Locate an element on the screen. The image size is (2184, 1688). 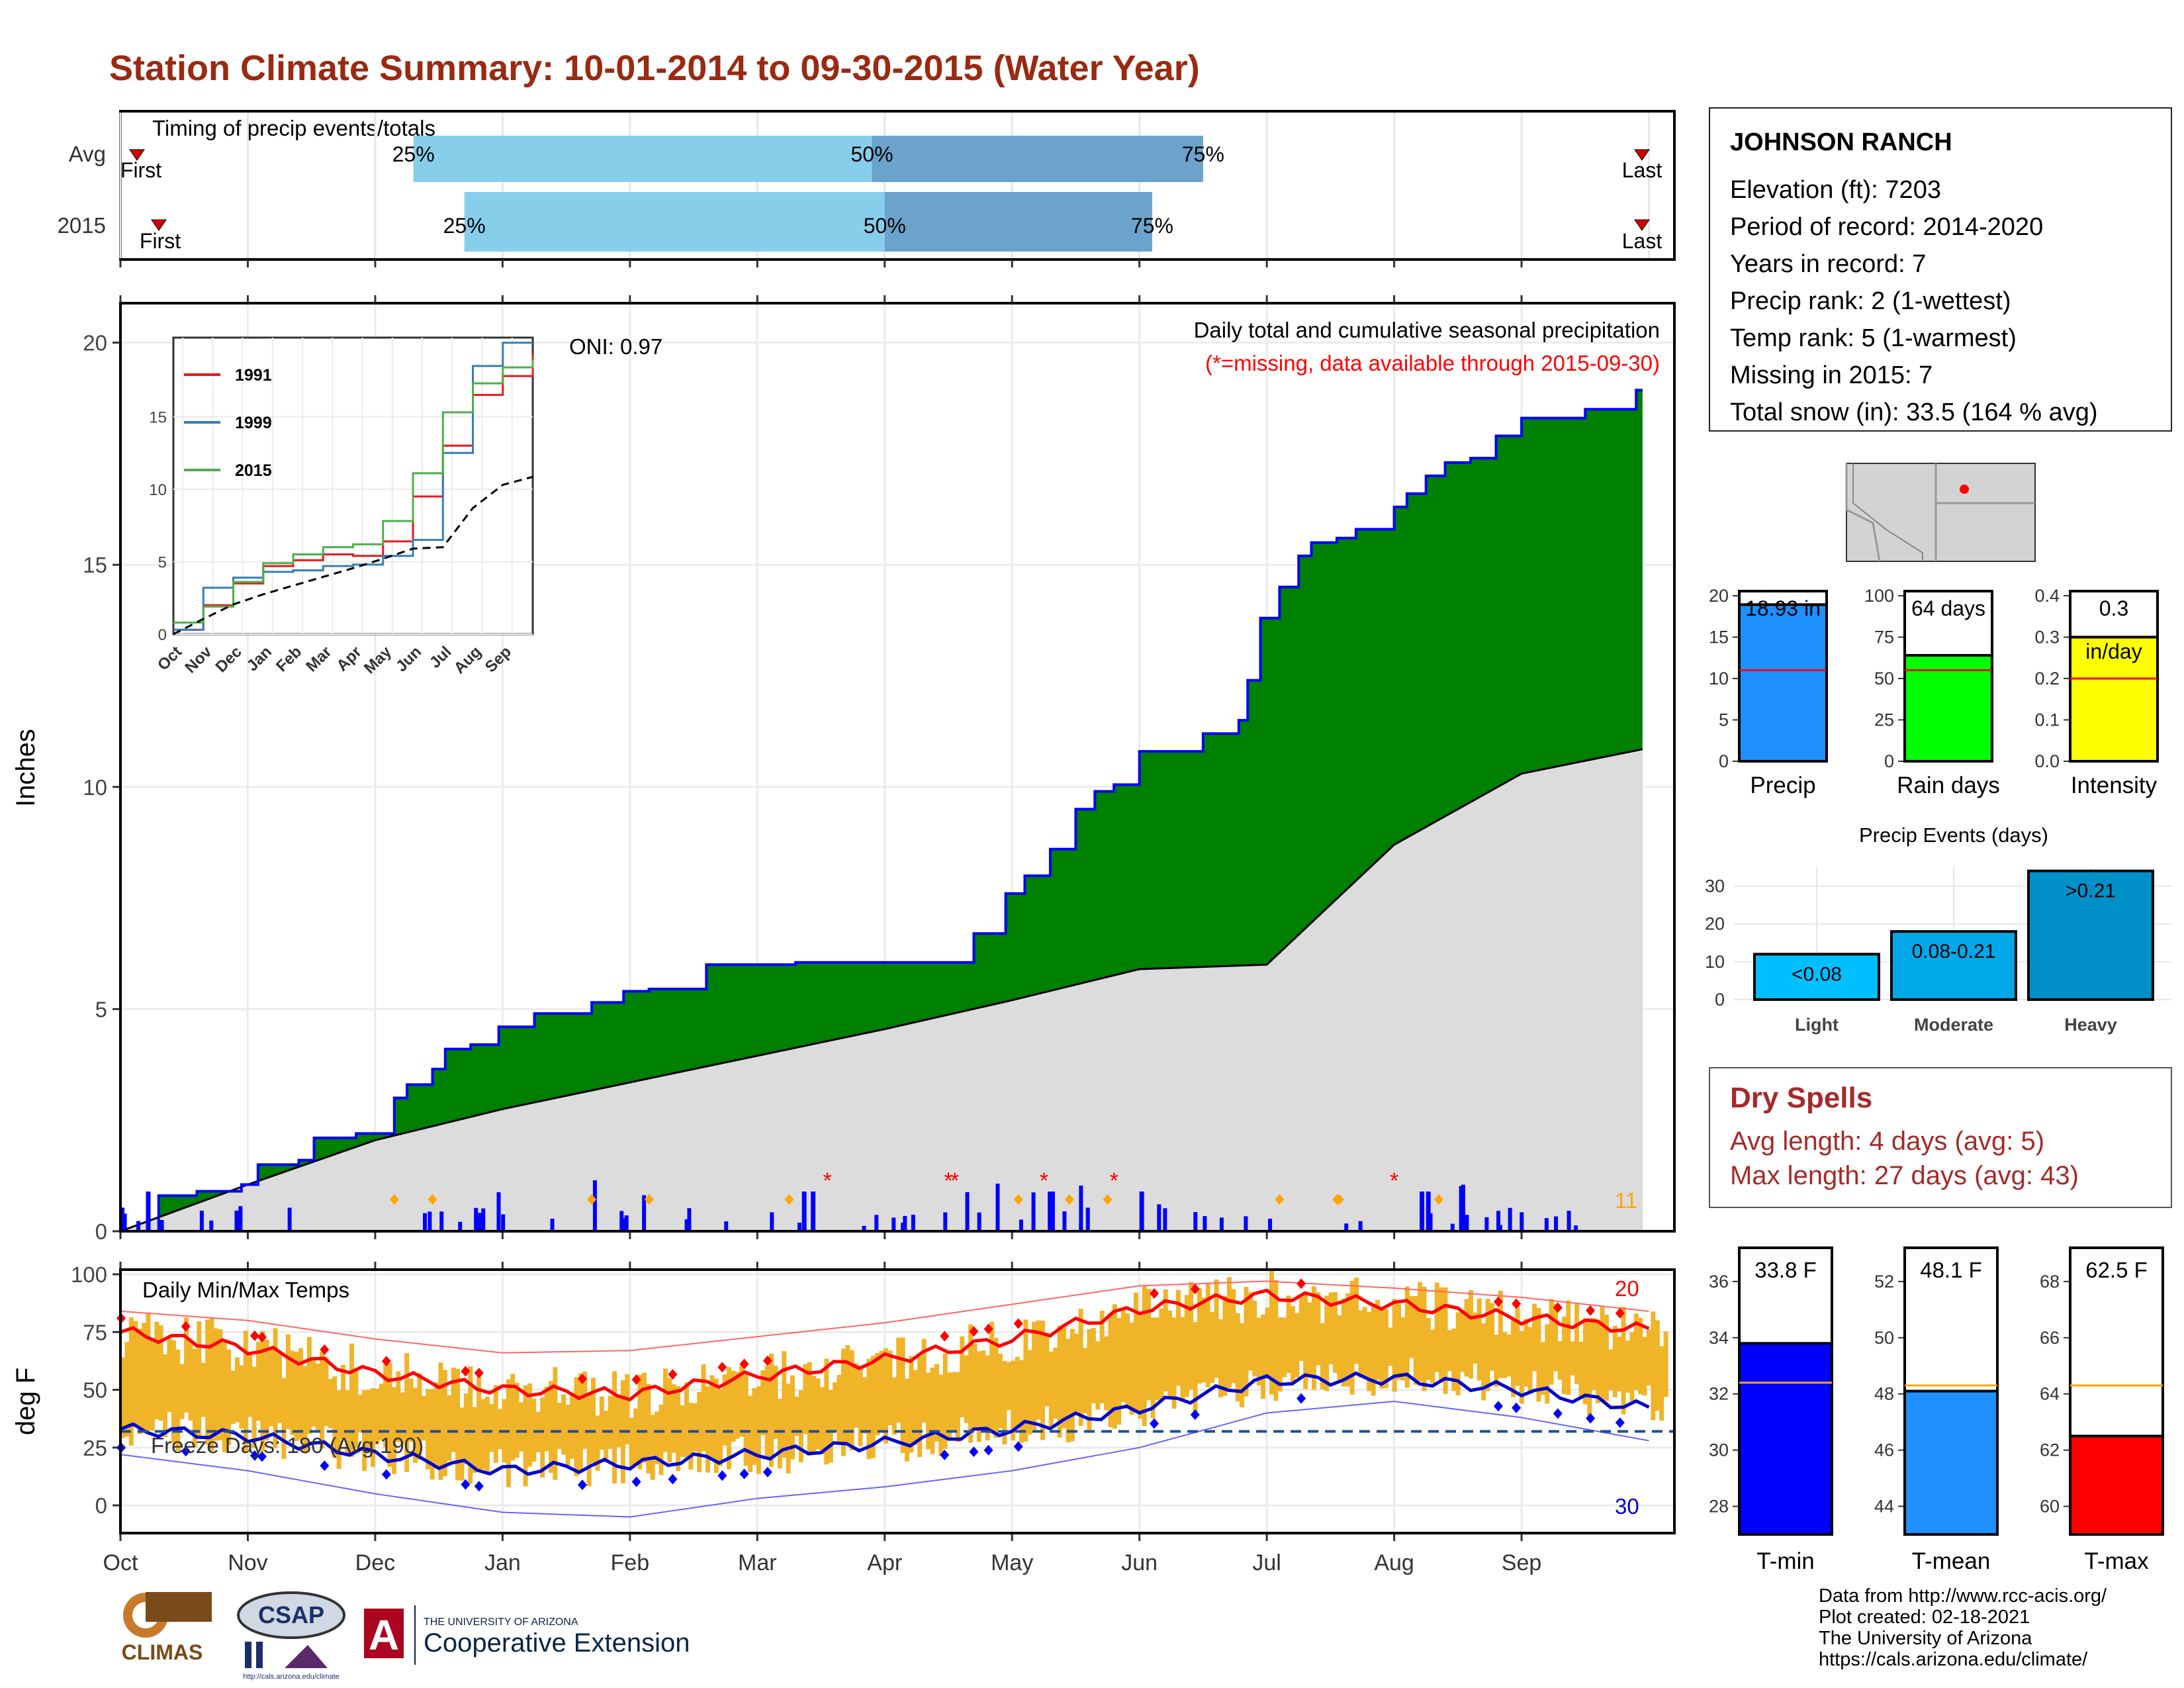
station-snow: Total snow (in): 33.5 (164 % avg) is located at coordinates (1914, 412).